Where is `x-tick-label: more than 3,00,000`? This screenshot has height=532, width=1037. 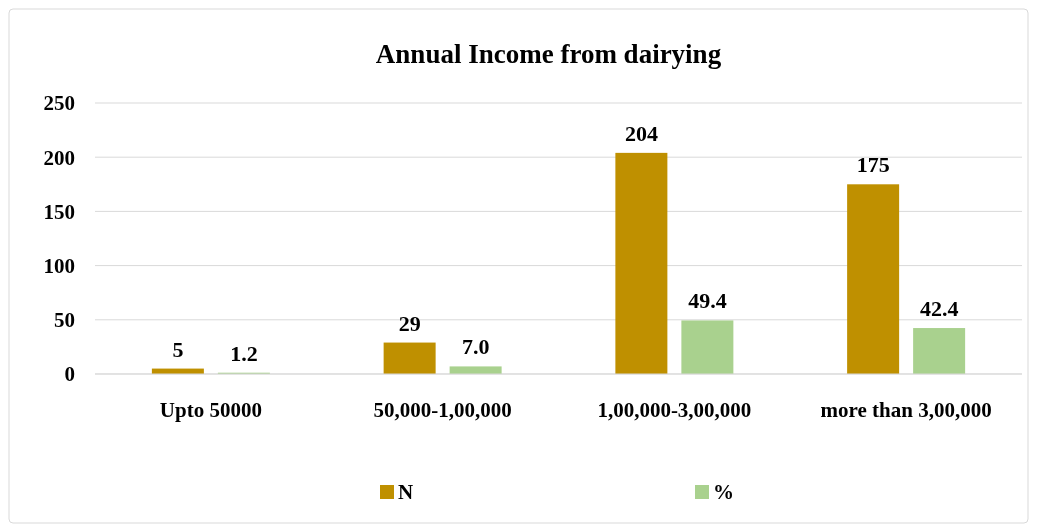
x-tick-label: more than 3,00,000 is located at coordinates (906, 410).